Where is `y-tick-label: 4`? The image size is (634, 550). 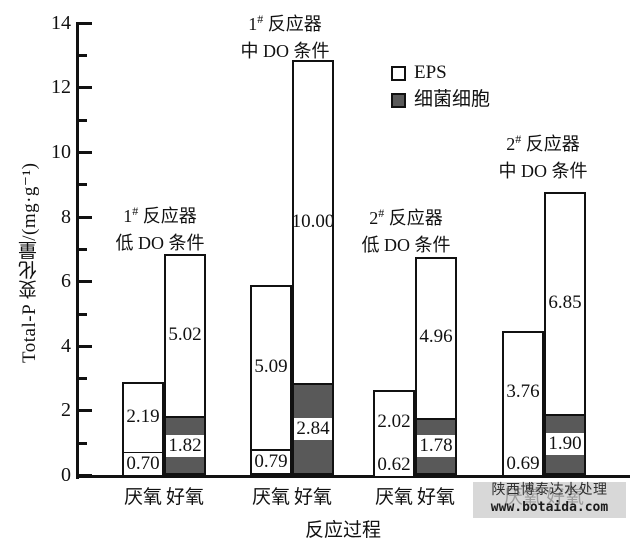 y-tick-label: 4 is located at coordinates (66, 345).